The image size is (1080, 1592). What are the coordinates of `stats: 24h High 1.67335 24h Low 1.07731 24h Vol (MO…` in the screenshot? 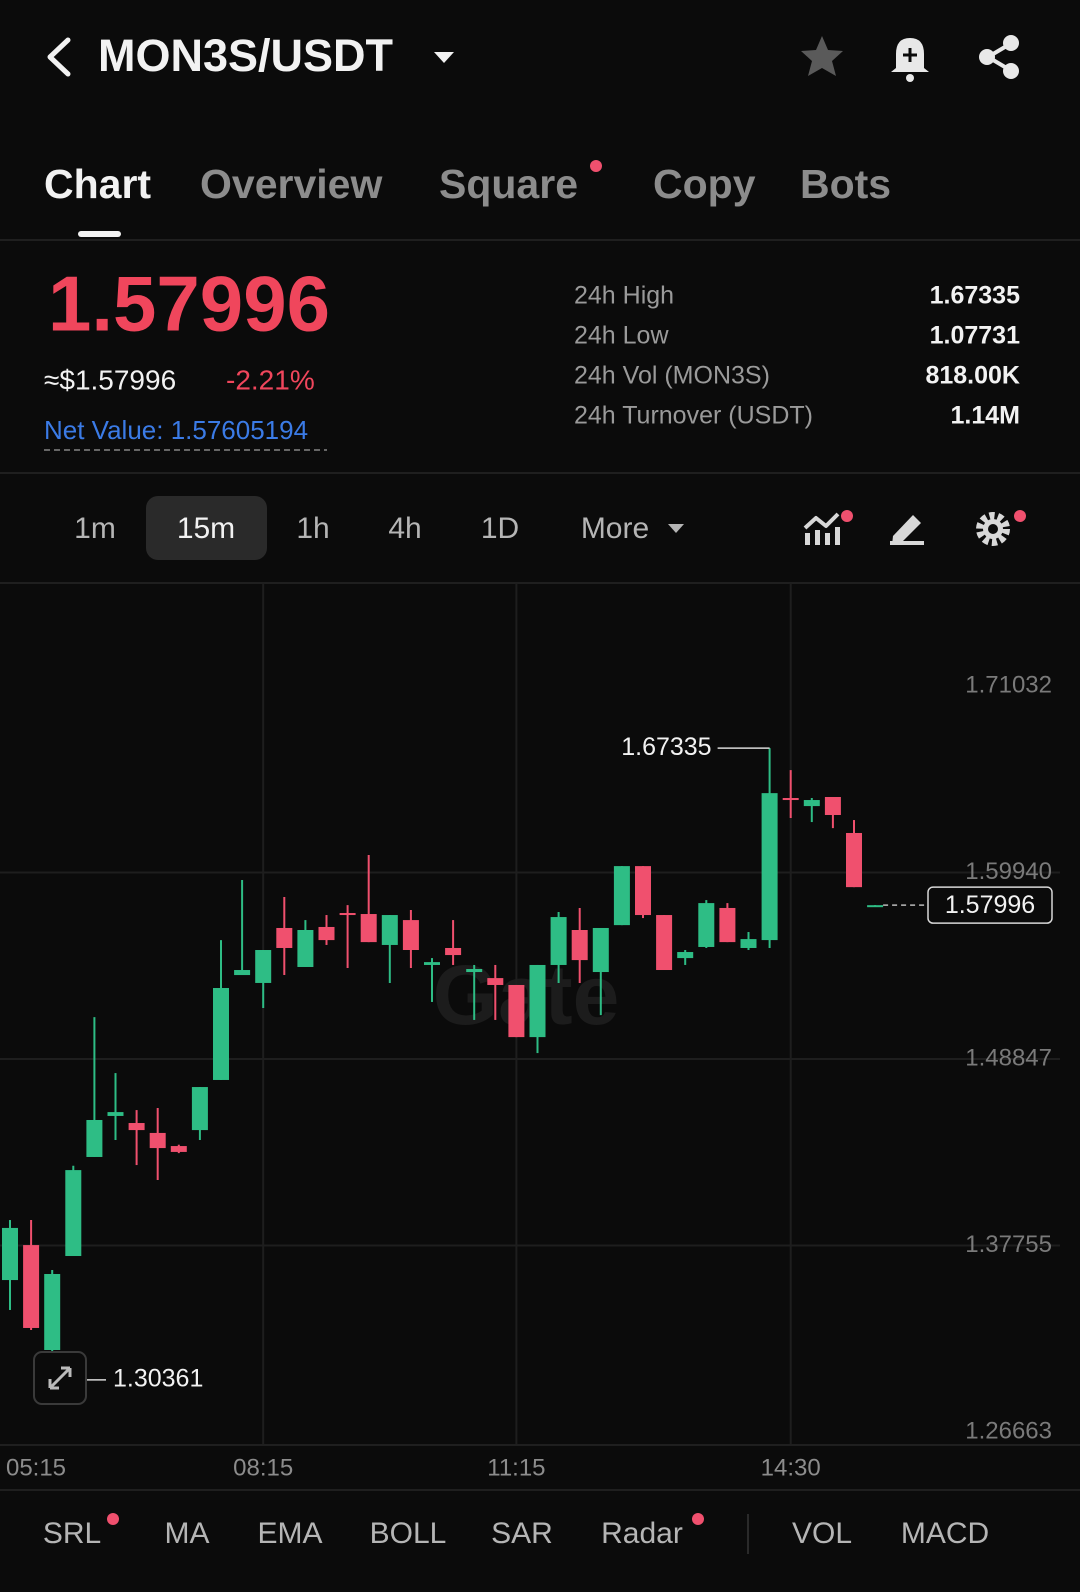 It's located at (797, 356).